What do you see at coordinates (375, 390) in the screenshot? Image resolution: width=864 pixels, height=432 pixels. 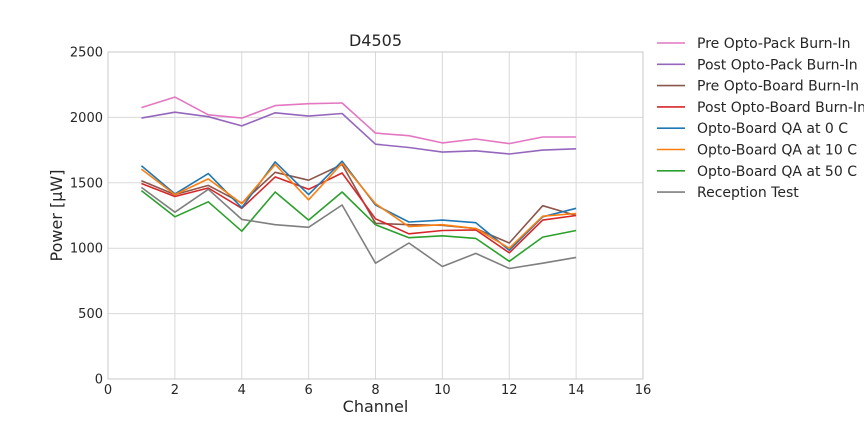 I see `x-tick-label: 8` at bounding box center [375, 390].